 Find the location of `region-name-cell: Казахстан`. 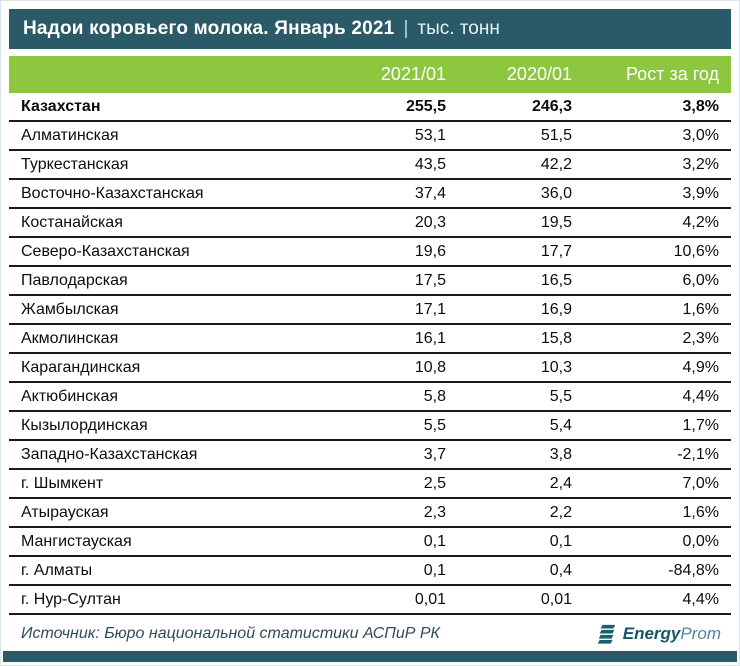

region-name-cell: Казахстан is located at coordinates (61, 106).